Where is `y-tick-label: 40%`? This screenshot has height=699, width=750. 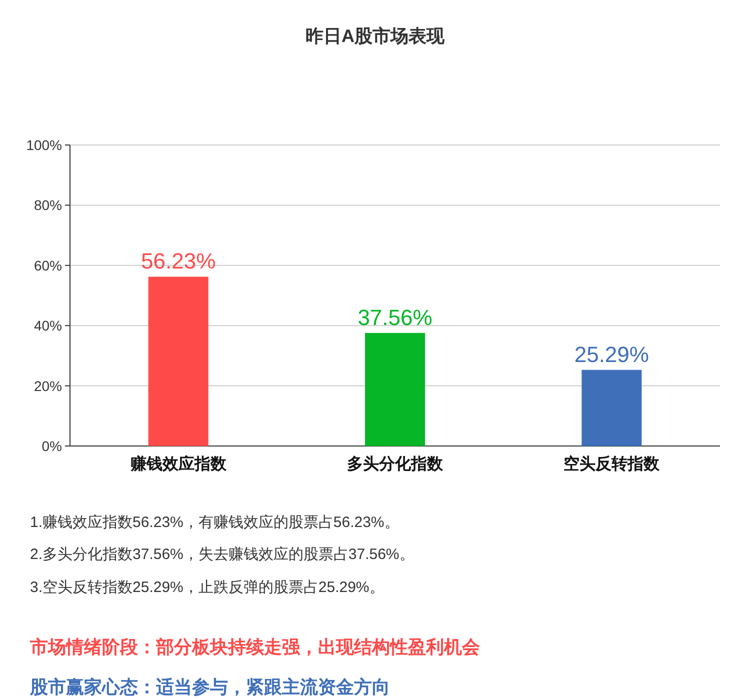 y-tick-label: 40% is located at coordinates (48, 326).